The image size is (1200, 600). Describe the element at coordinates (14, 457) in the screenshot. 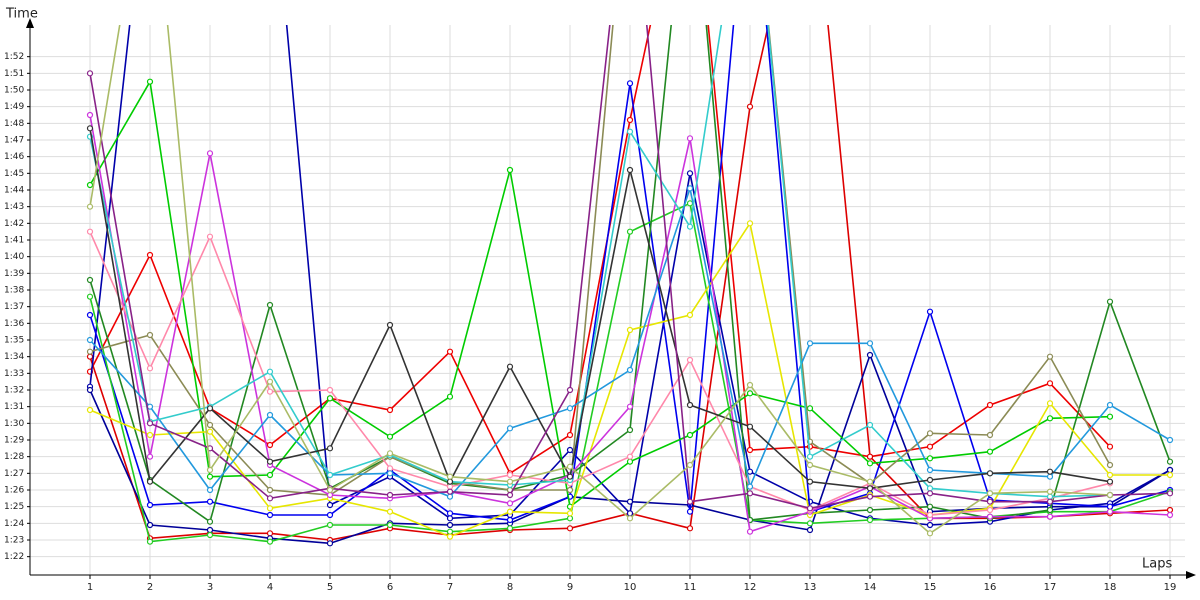

I see `y-tick-label: 1:28` at that location.